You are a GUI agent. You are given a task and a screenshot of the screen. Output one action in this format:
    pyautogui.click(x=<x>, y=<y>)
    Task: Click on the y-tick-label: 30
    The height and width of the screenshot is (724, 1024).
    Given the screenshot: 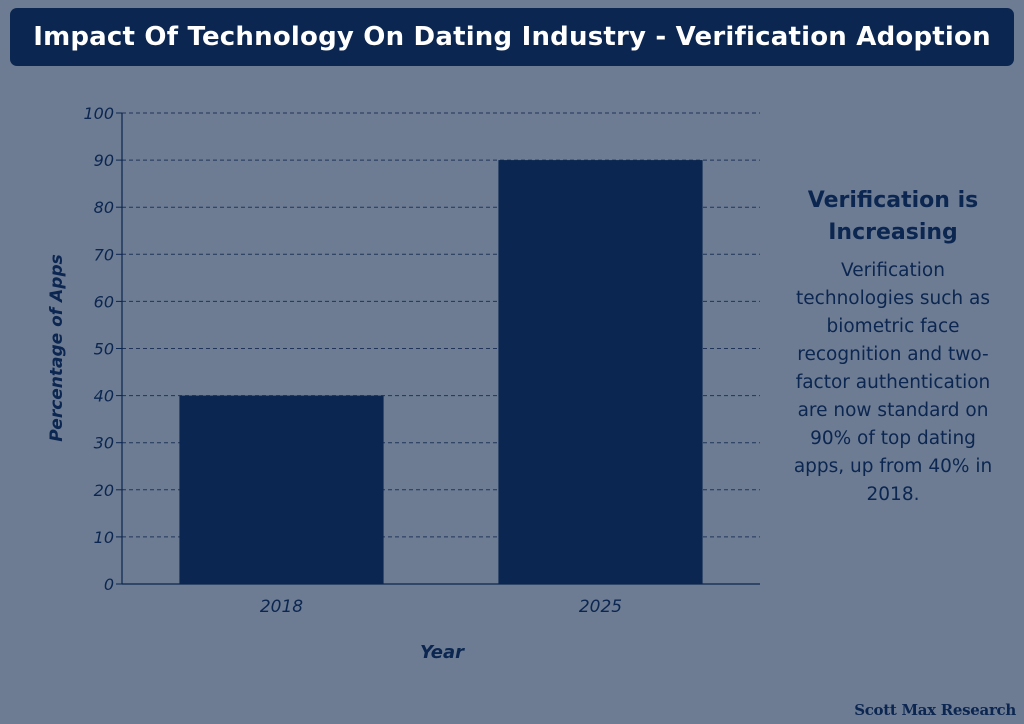 What is the action you would take?
    pyautogui.click(x=104, y=443)
    